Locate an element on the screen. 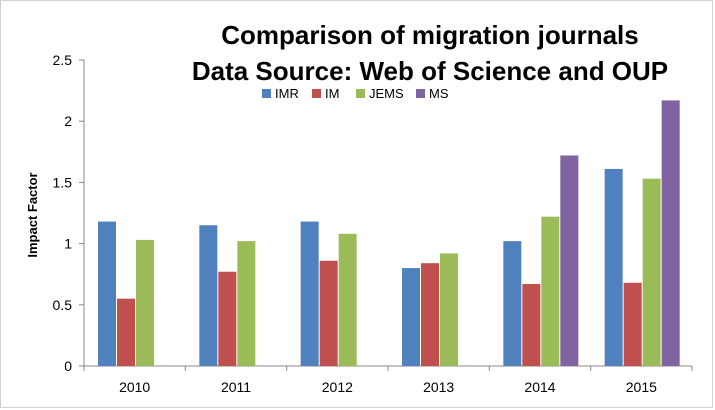 Image resolution: width=715 pixels, height=410 pixels. bar-im-2010 is located at coordinates (126, 332).